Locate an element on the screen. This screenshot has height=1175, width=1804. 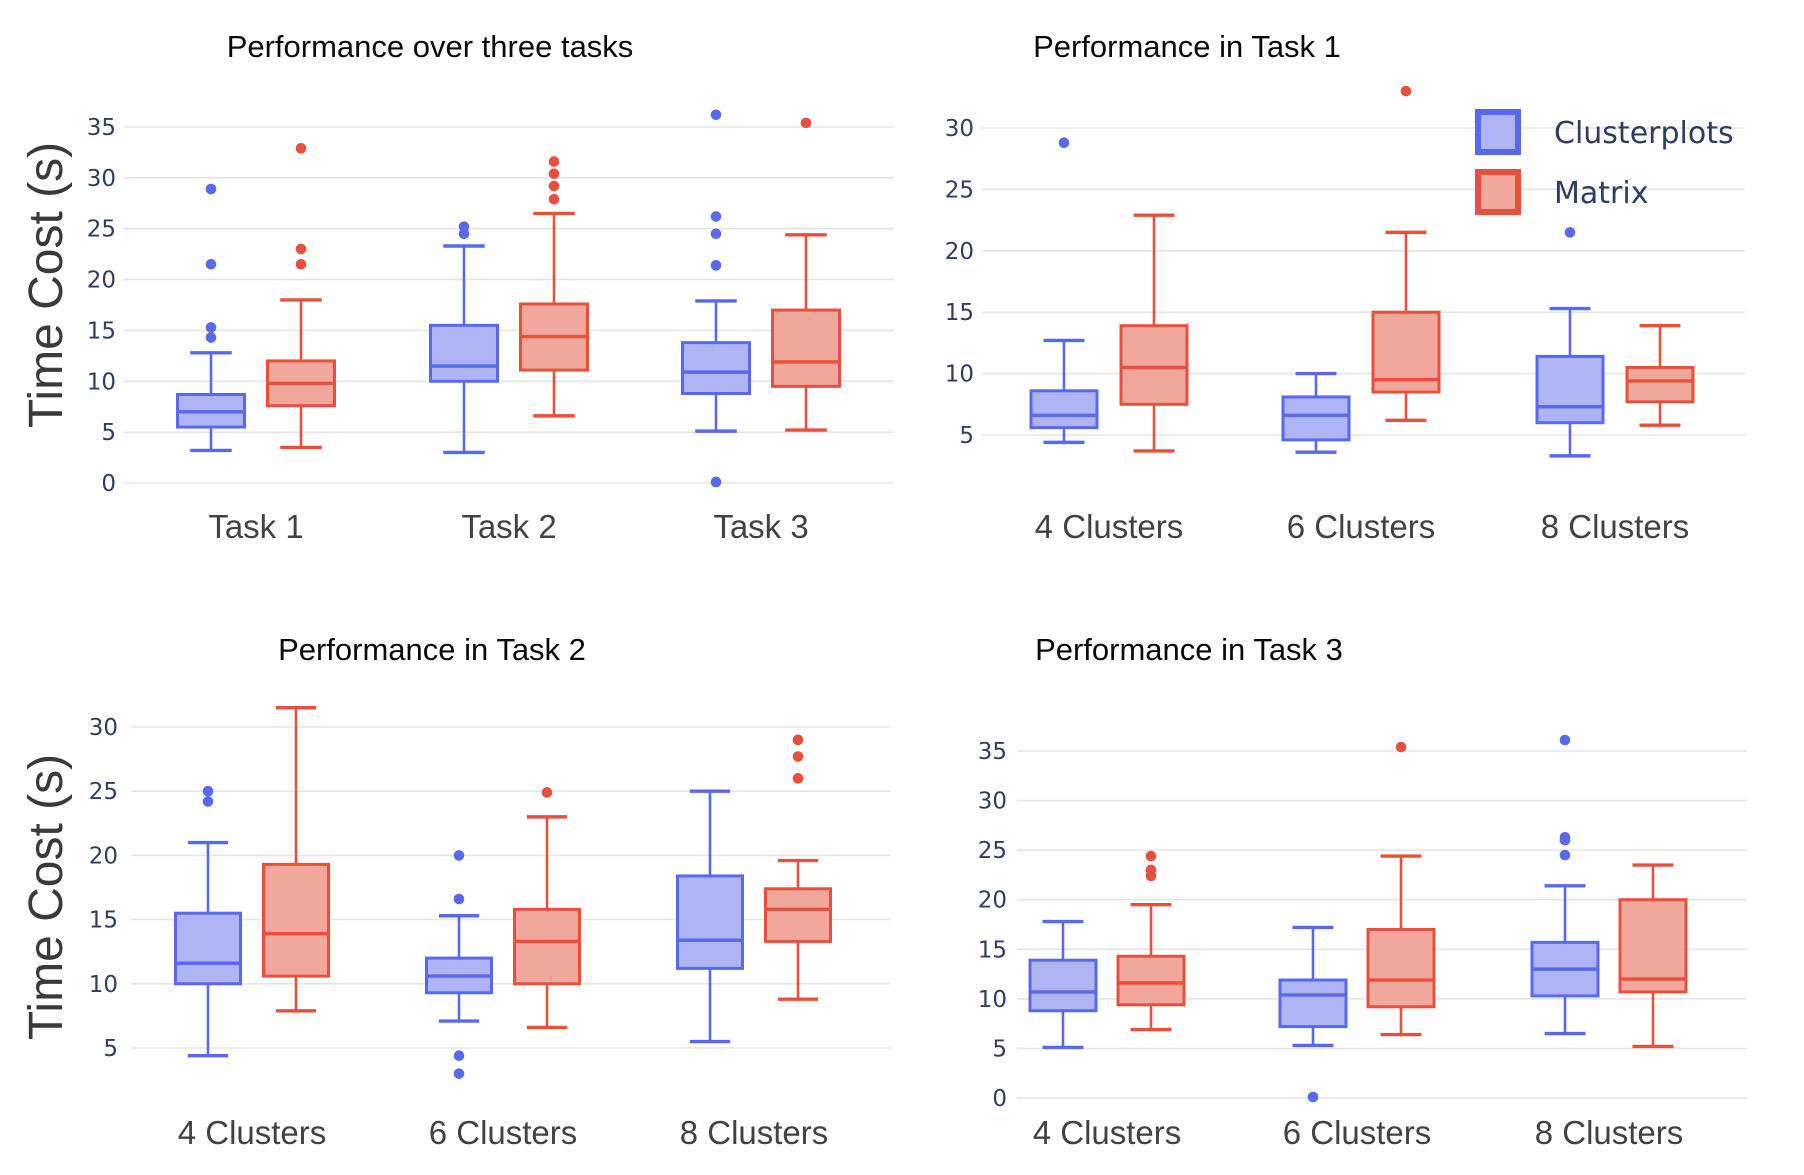
x-category-label: Task 3 is located at coordinates (760, 526).